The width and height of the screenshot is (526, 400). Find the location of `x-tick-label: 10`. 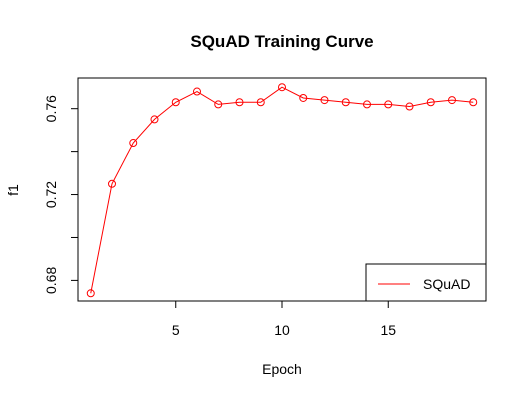

x-tick-label: 10 is located at coordinates (282, 330).